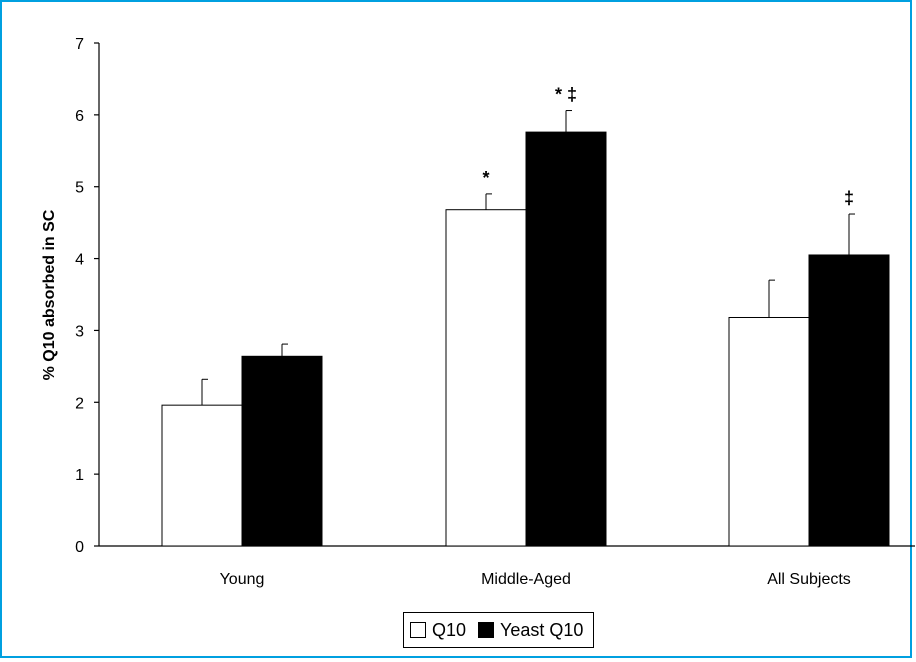 The width and height of the screenshot is (916, 662). I want to click on legend: Q10 Yeast Q10, so click(499, 630).